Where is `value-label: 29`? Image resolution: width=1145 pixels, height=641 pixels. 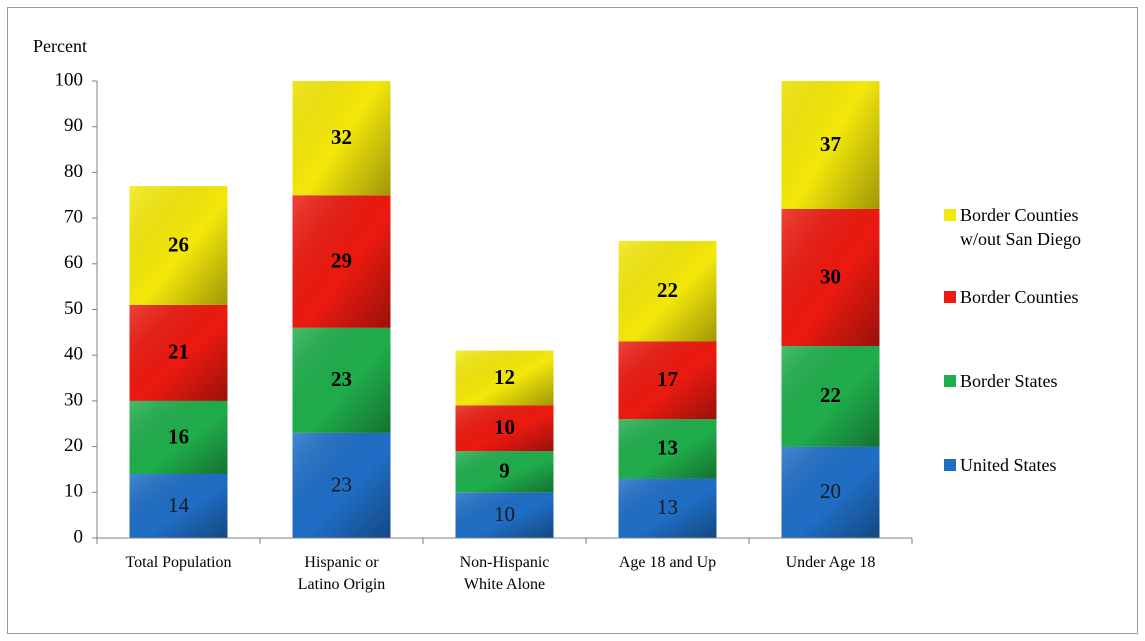 value-label: 29 is located at coordinates (341, 260).